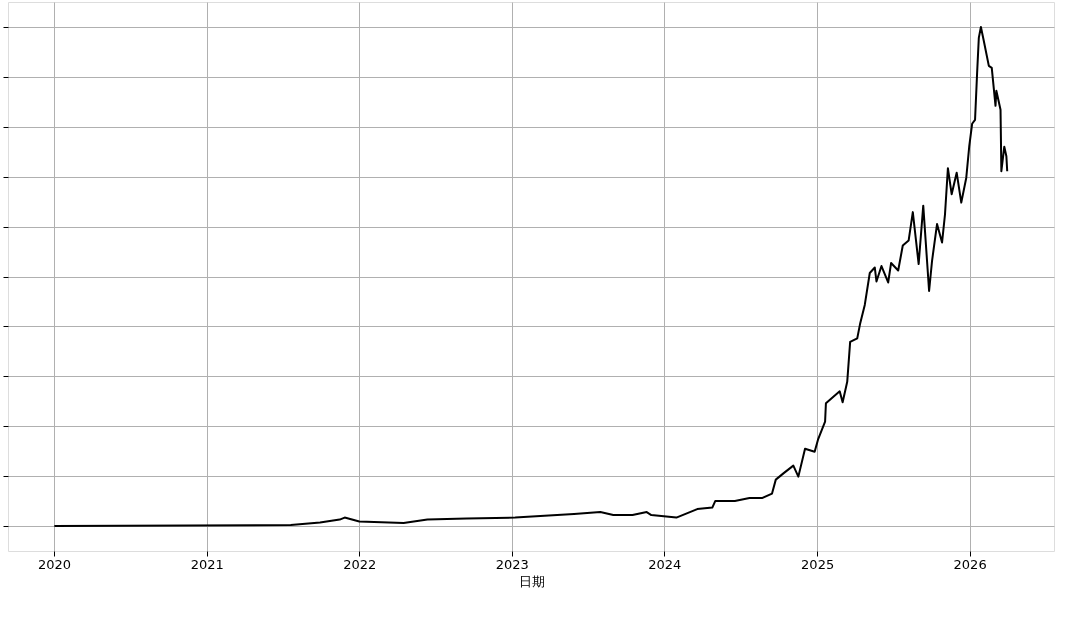 Image resolution: width=1080 pixels, height=644 pixels. What do you see at coordinates (970, 564) in the screenshot?
I see `x-tick-label: 2026` at bounding box center [970, 564].